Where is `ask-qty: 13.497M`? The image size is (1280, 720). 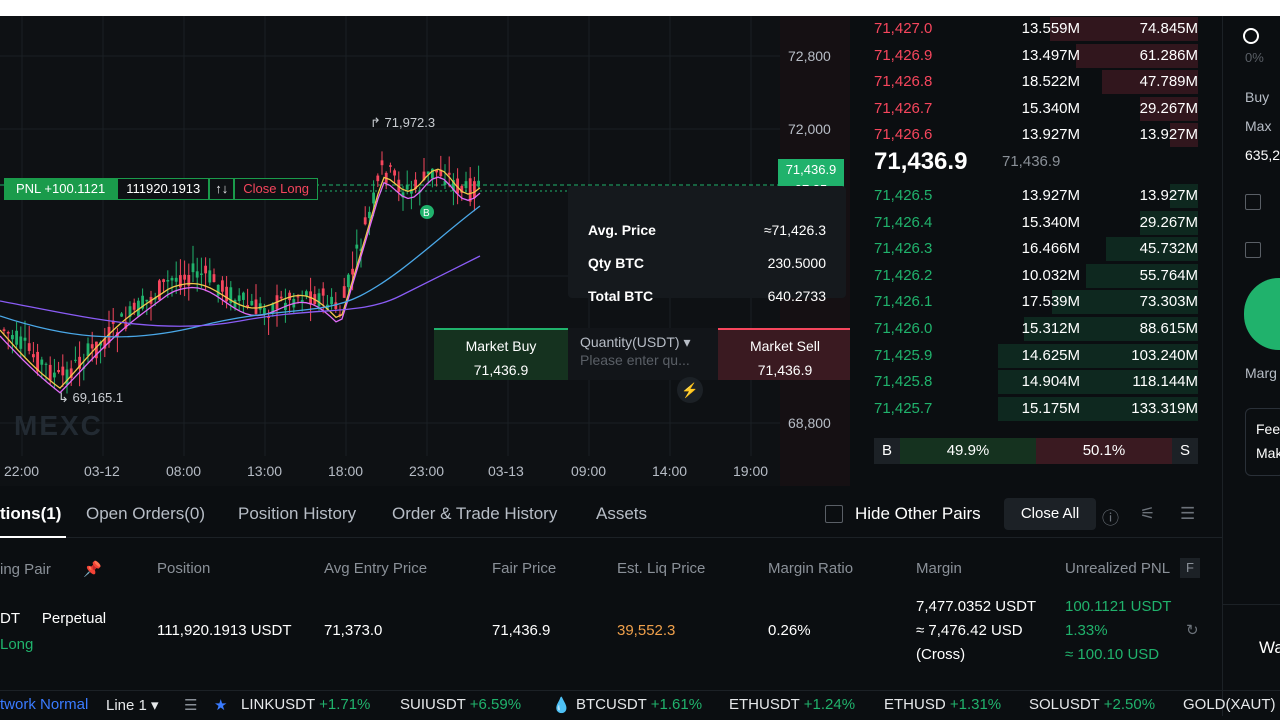
ask-qty: 13.497M is located at coordinates (1050, 55).